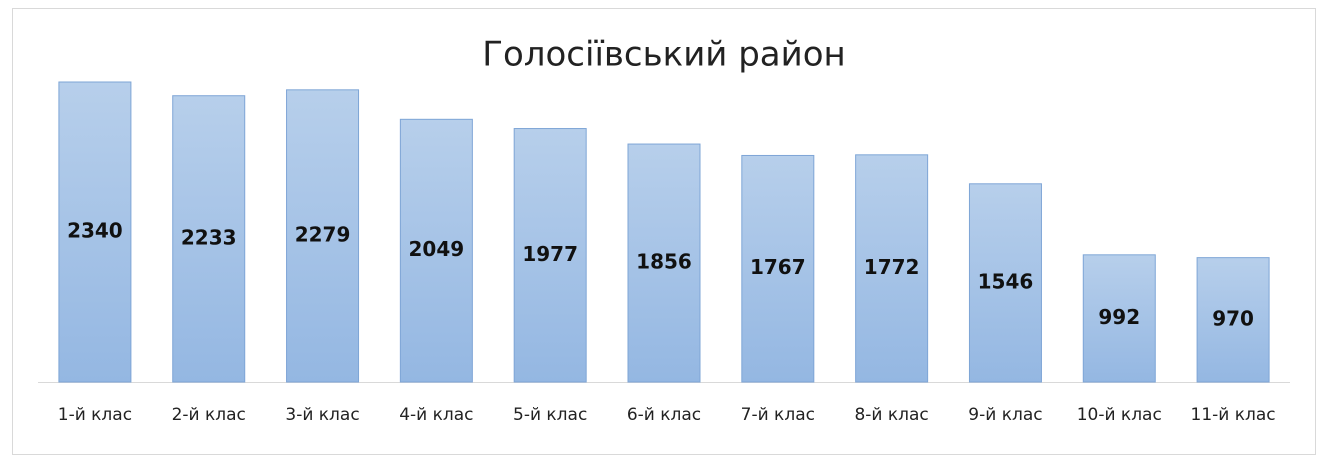  I want to click on data-label: 970, so click(1233, 318).